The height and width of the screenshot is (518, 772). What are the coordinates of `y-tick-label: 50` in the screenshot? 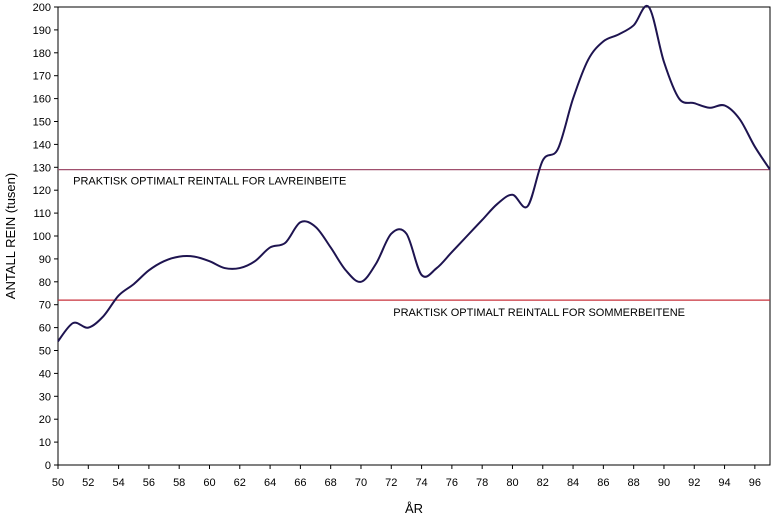 It's located at (45, 352).